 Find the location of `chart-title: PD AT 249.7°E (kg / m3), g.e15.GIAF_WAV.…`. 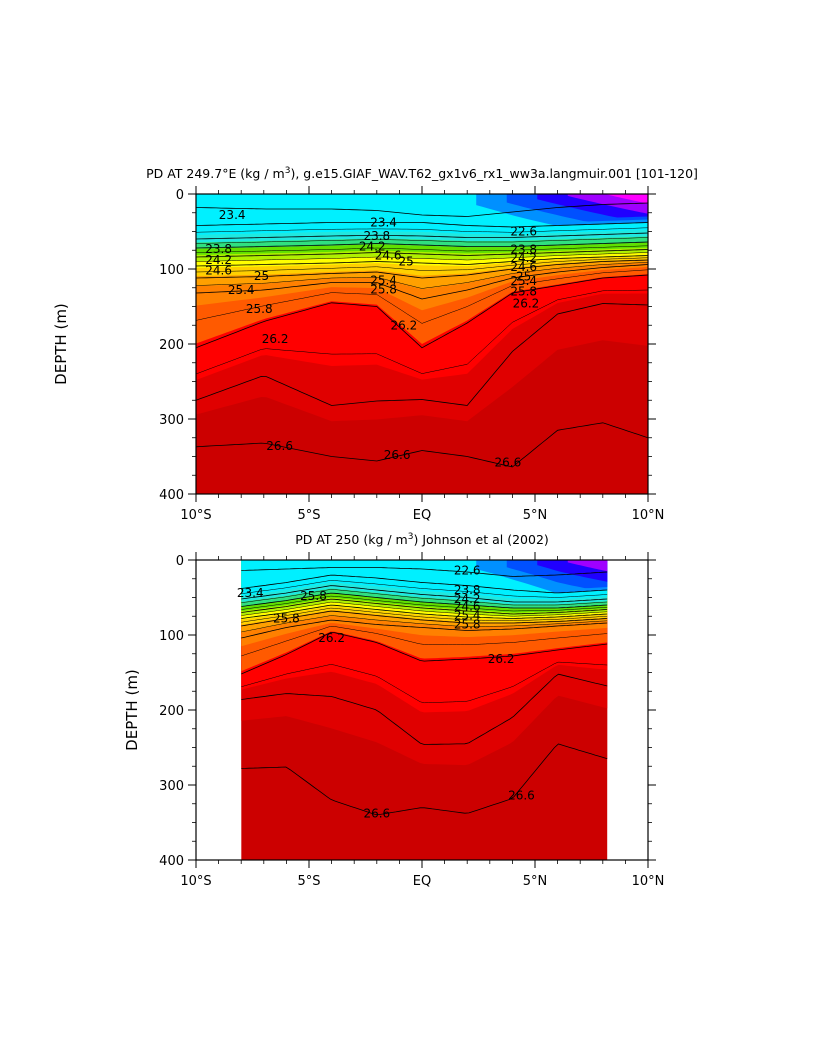

chart-title: PD AT 249.7°E (kg / m3), g.e15.GIAF_WAV.… is located at coordinates (422, 173).